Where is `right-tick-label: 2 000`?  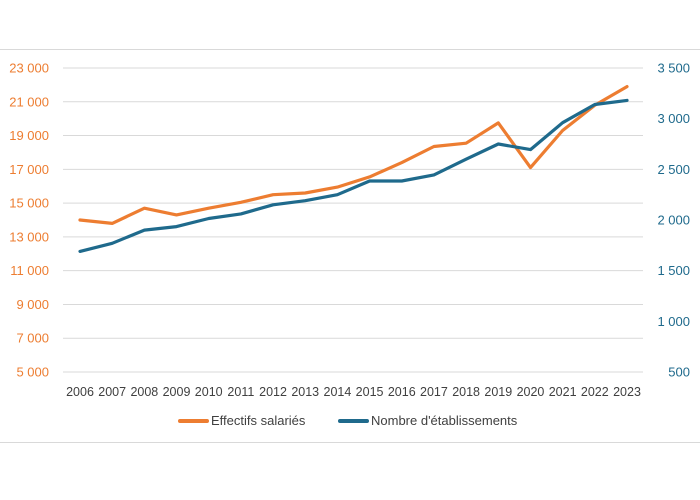
right-tick-label: 2 000 is located at coordinates (673, 220).